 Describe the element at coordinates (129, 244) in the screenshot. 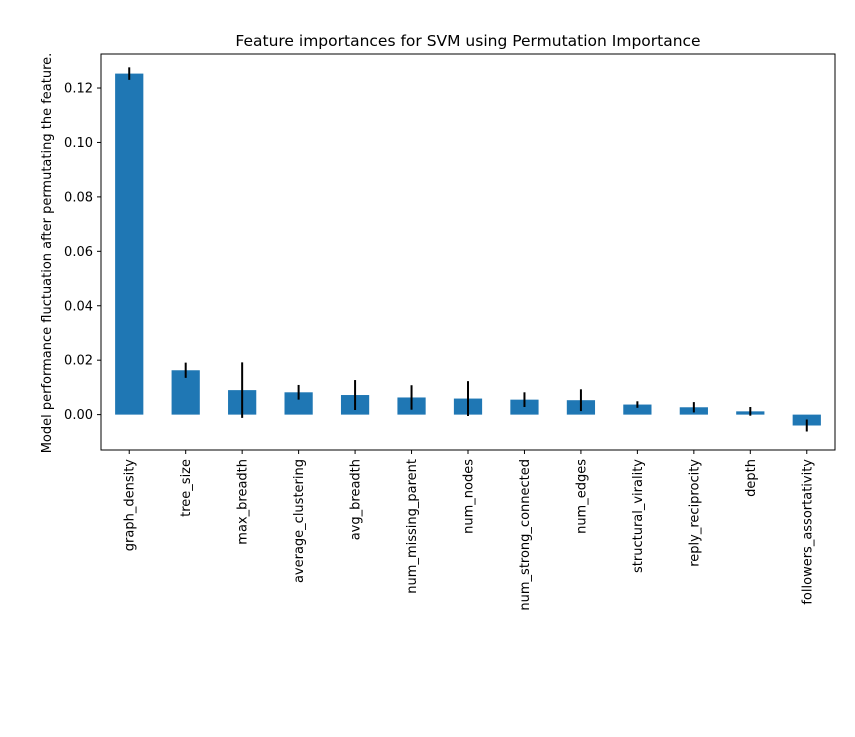

I see `bar-graph_density` at that location.